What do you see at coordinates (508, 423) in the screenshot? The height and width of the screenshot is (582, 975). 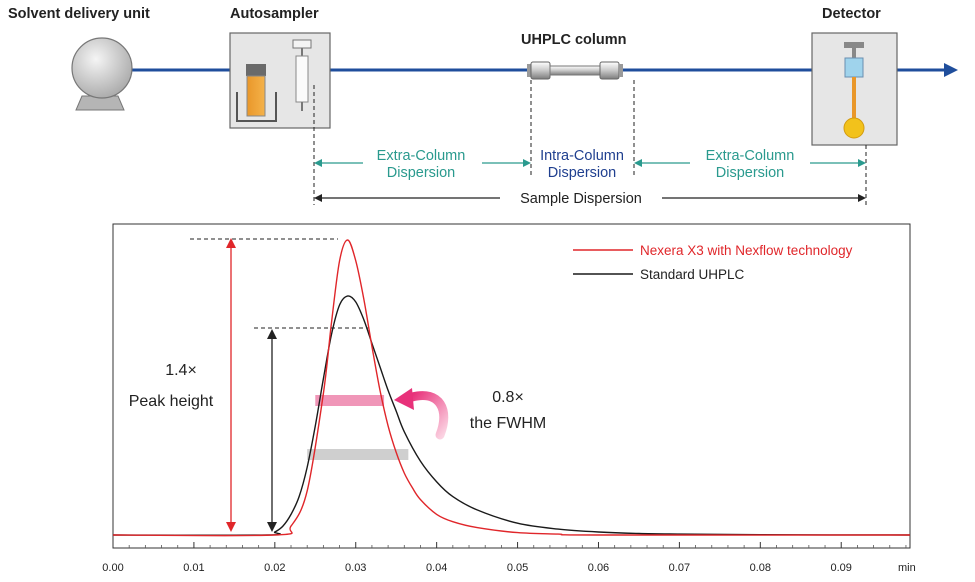 I see `fwhm-label: the FWHM` at bounding box center [508, 423].